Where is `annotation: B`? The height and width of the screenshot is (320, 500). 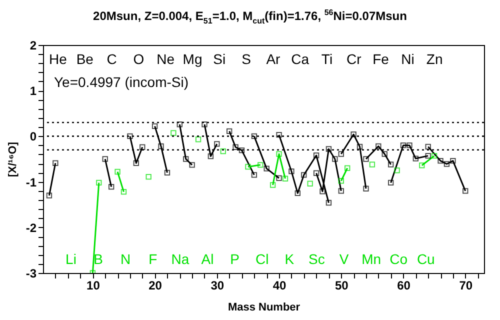
annotation: B is located at coordinates (98, 259).